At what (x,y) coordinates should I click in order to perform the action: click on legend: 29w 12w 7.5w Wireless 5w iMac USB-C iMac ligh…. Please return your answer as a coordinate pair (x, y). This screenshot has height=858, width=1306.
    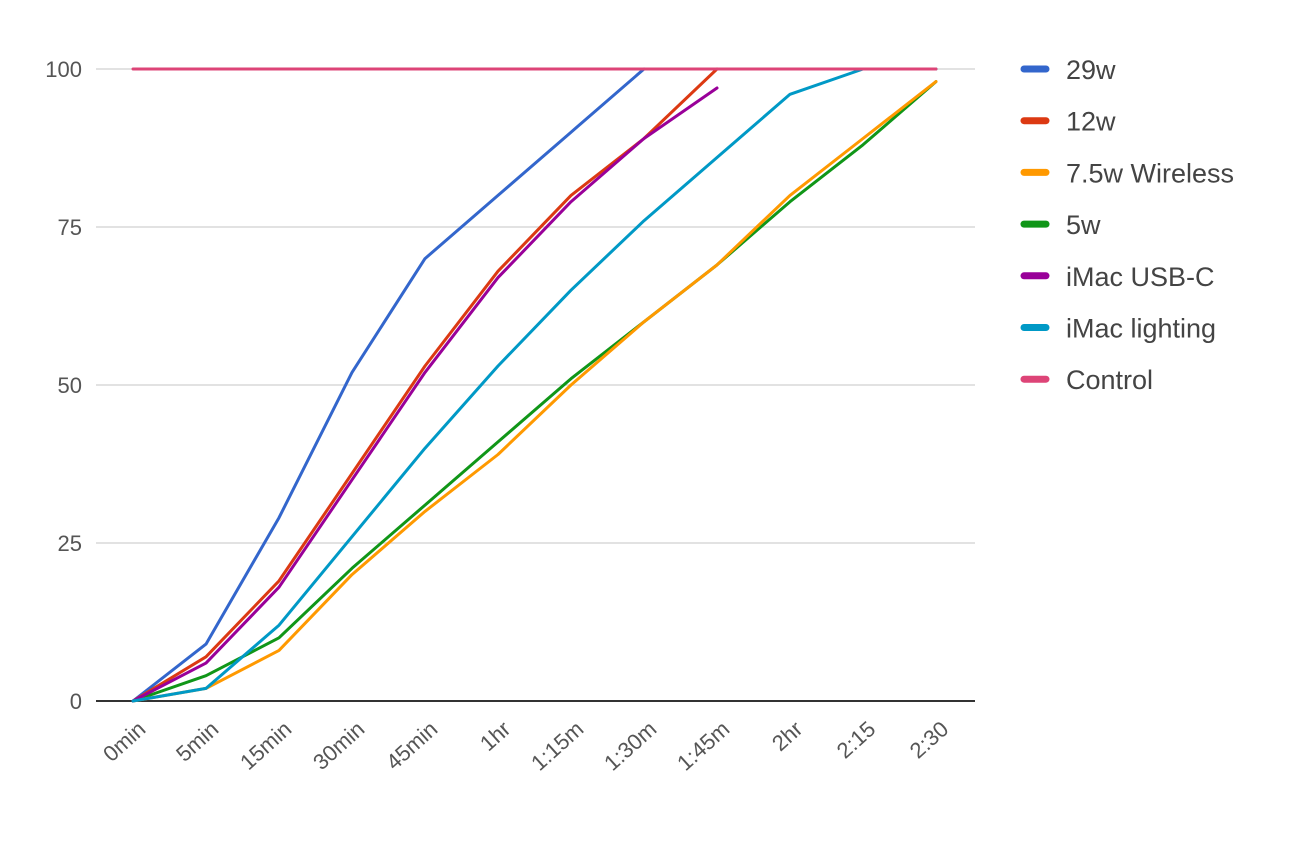
    Looking at the image, I should click on (1127, 225).